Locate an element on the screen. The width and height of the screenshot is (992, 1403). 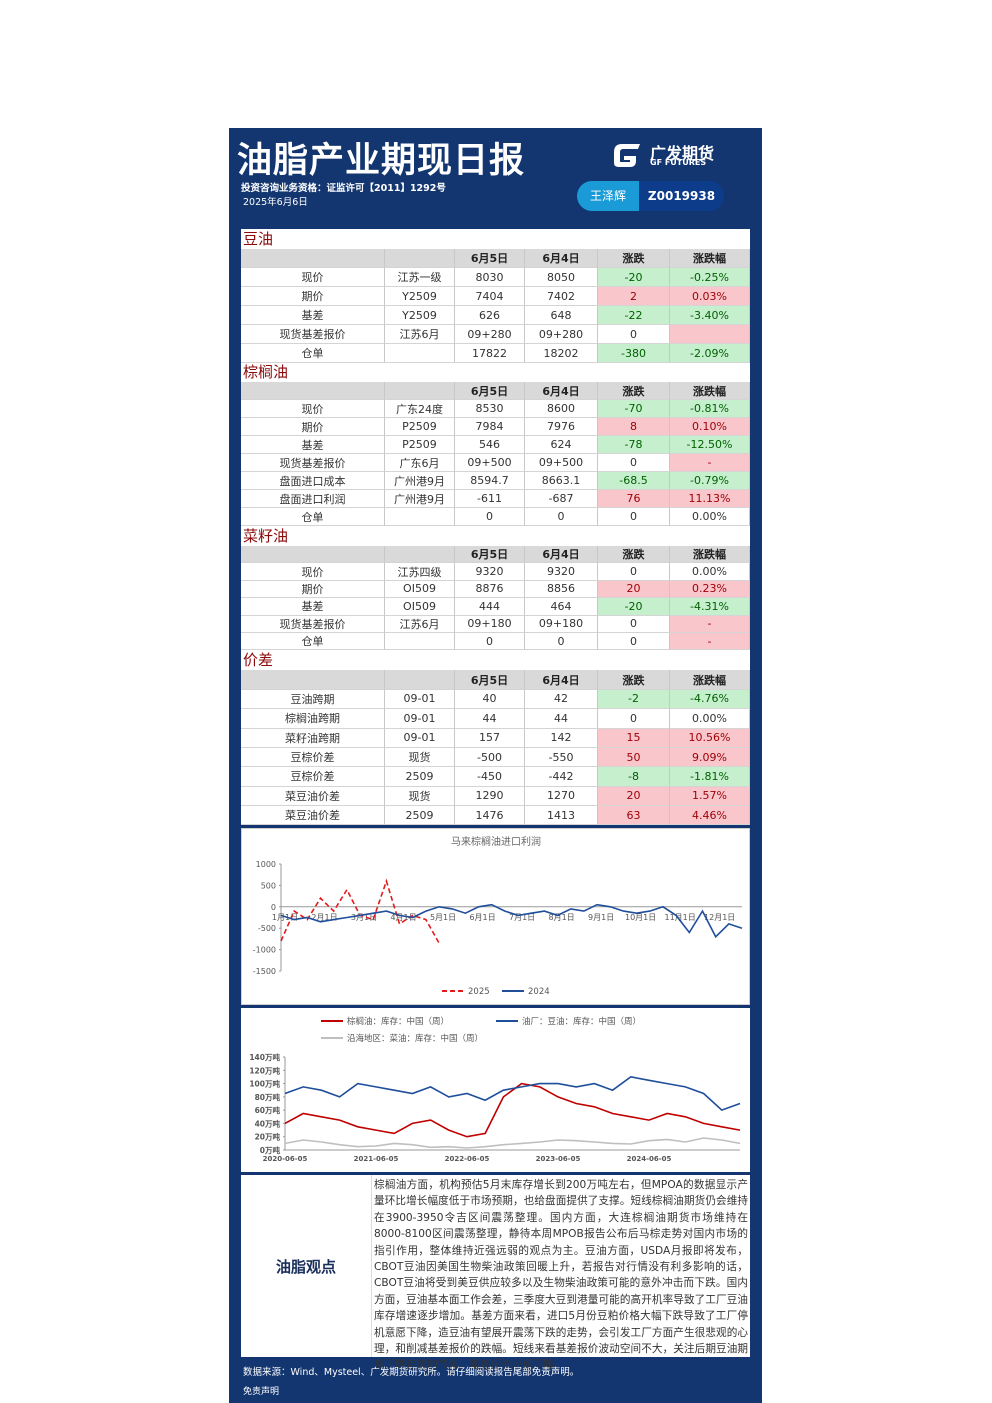
x-tick-label: 2021-06-05 is located at coordinates (376, 1159).